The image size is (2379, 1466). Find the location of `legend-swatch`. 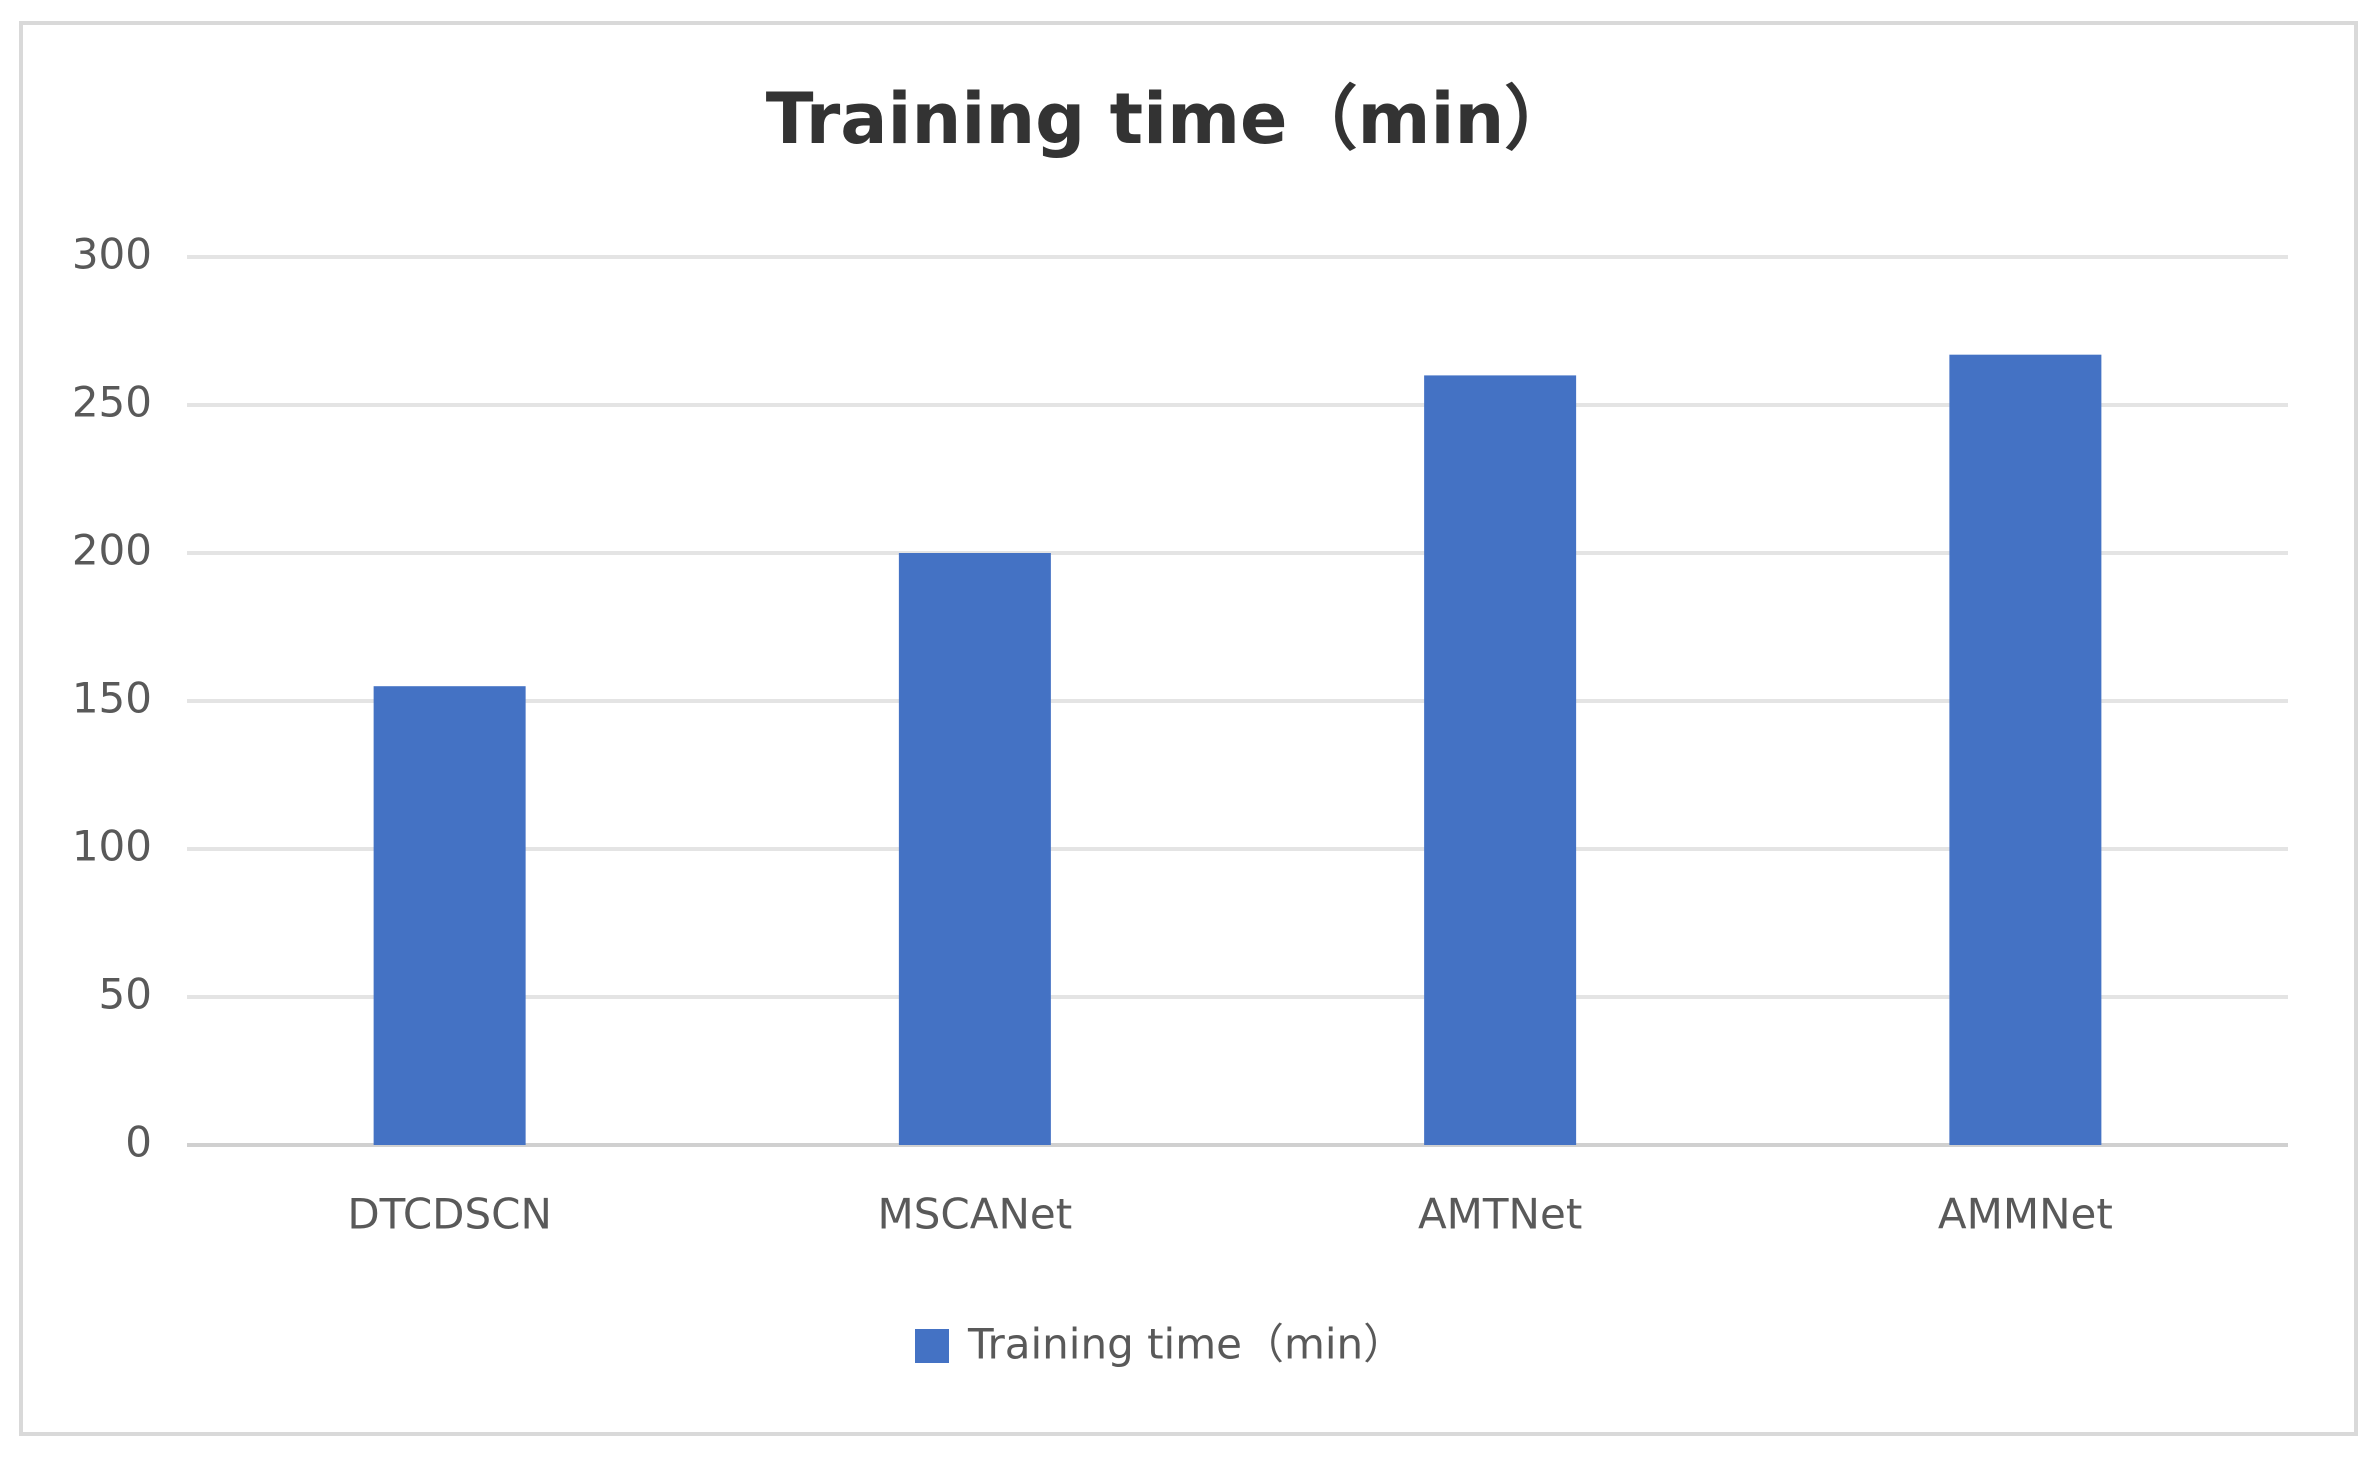

legend-swatch is located at coordinates (932, 1346).